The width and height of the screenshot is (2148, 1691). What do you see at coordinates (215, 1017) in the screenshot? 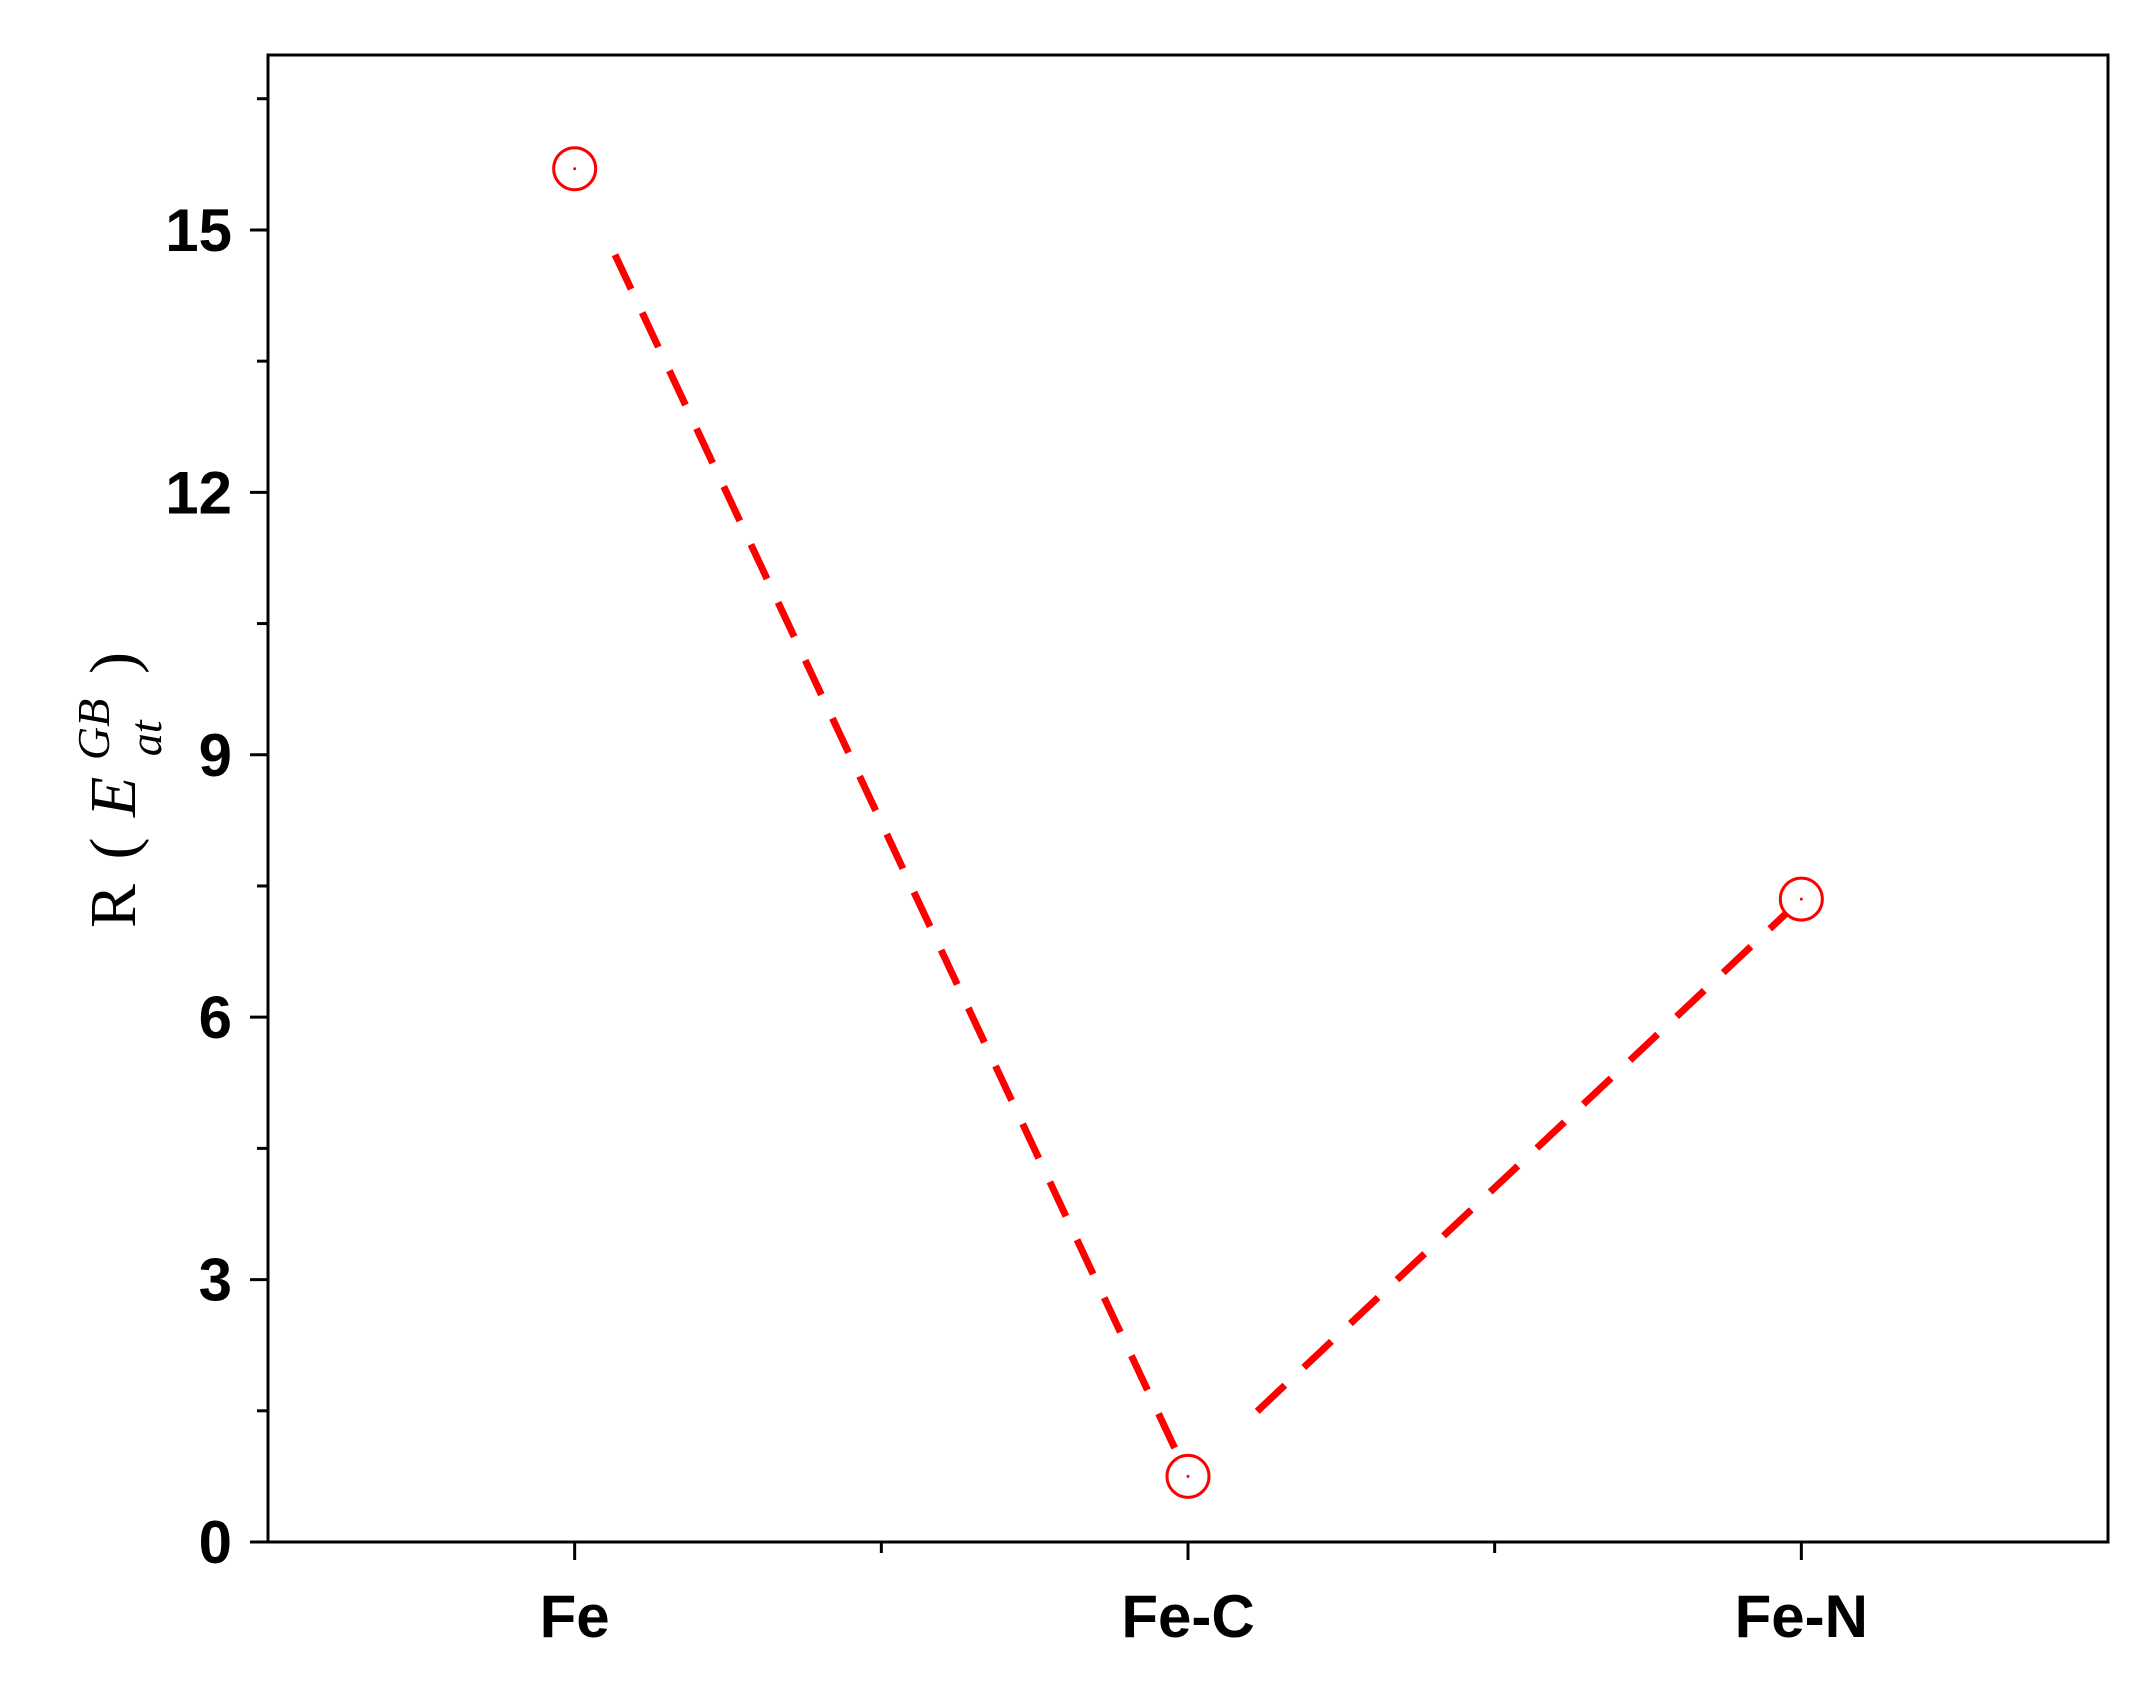
I see `y-tick-label: 6` at bounding box center [215, 1017].